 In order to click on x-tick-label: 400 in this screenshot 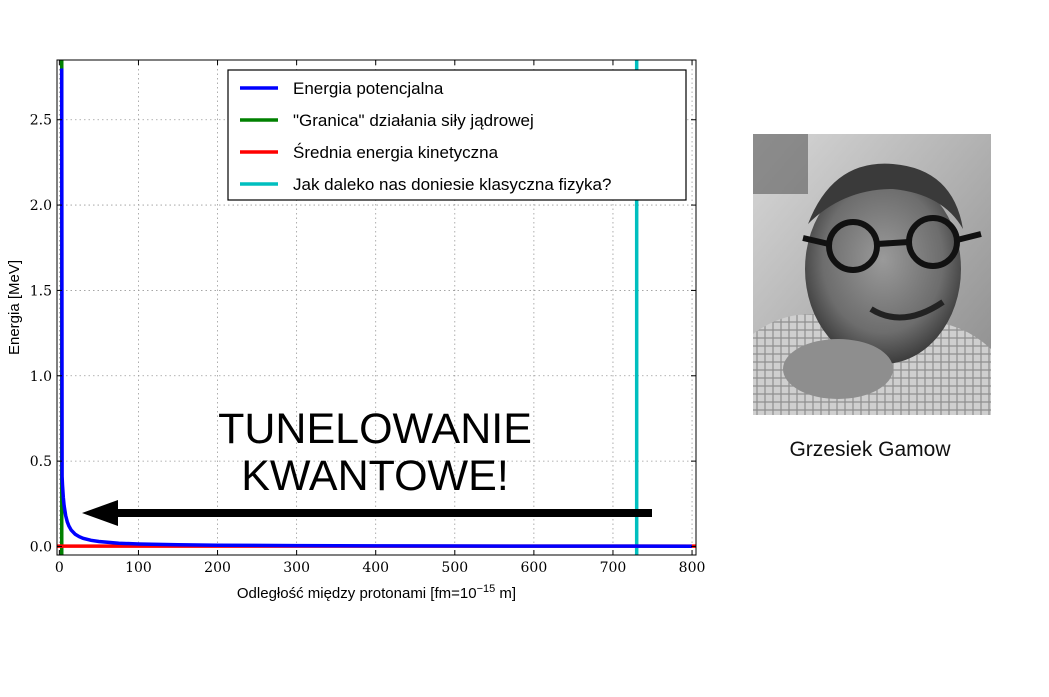, I will do `click(375, 568)`.